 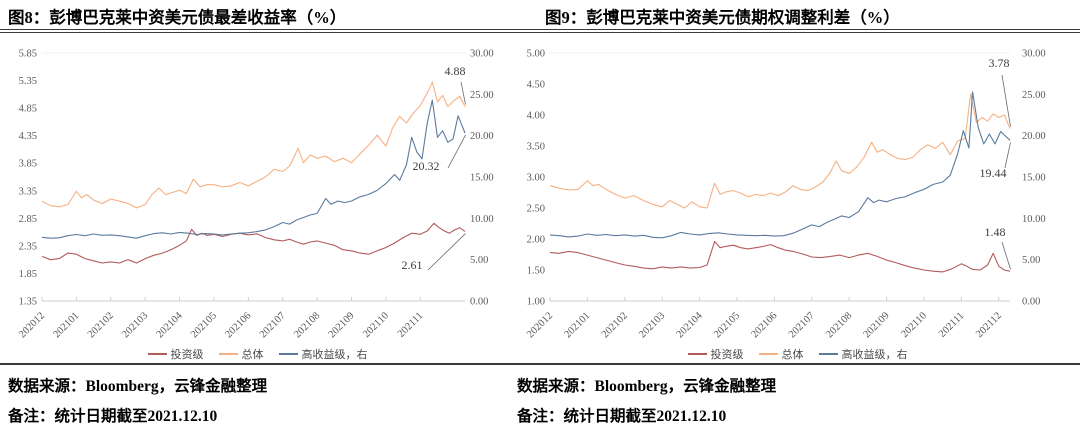 What do you see at coordinates (536, 209) in the screenshot?
I see `left-axis-tick-label: 2.50` at bounding box center [536, 209].